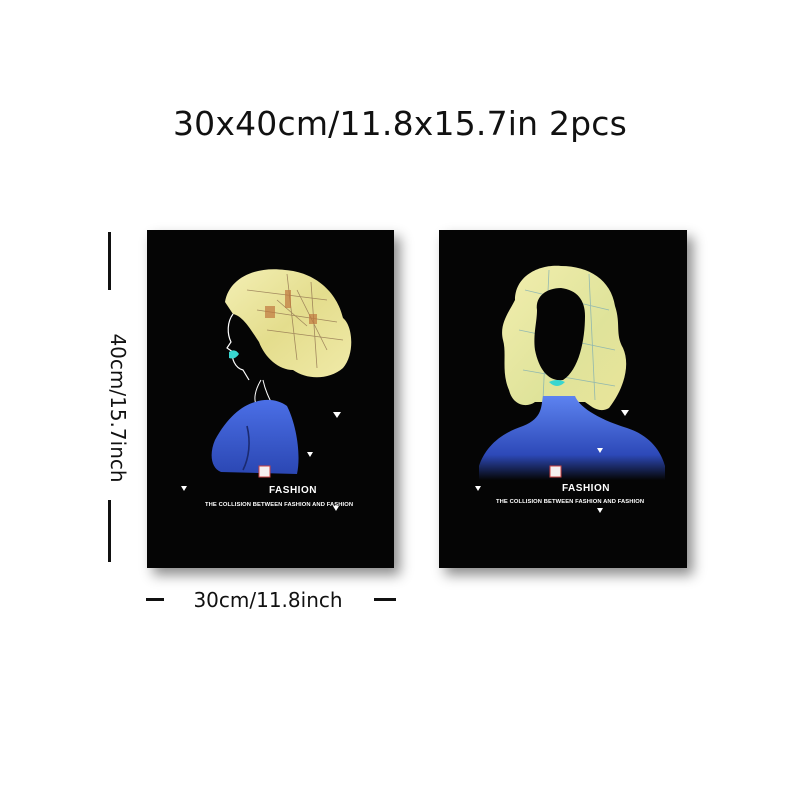 The width and height of the screenshot is (800, 800). I want to click on left-canvas-caption: FASHION, so click(293, 490).